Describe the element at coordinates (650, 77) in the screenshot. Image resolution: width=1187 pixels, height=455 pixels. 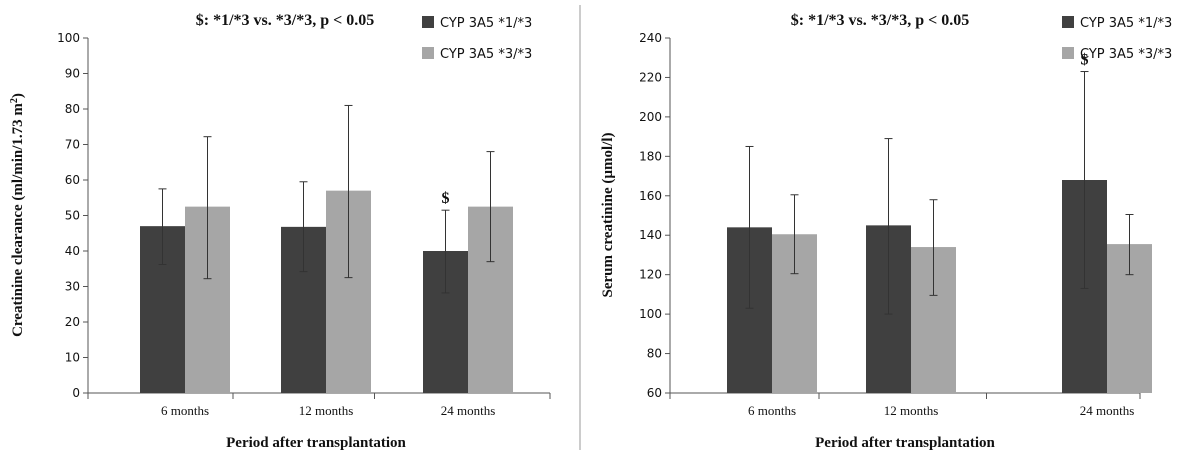
I see `y-tick-label: 220` at that location.